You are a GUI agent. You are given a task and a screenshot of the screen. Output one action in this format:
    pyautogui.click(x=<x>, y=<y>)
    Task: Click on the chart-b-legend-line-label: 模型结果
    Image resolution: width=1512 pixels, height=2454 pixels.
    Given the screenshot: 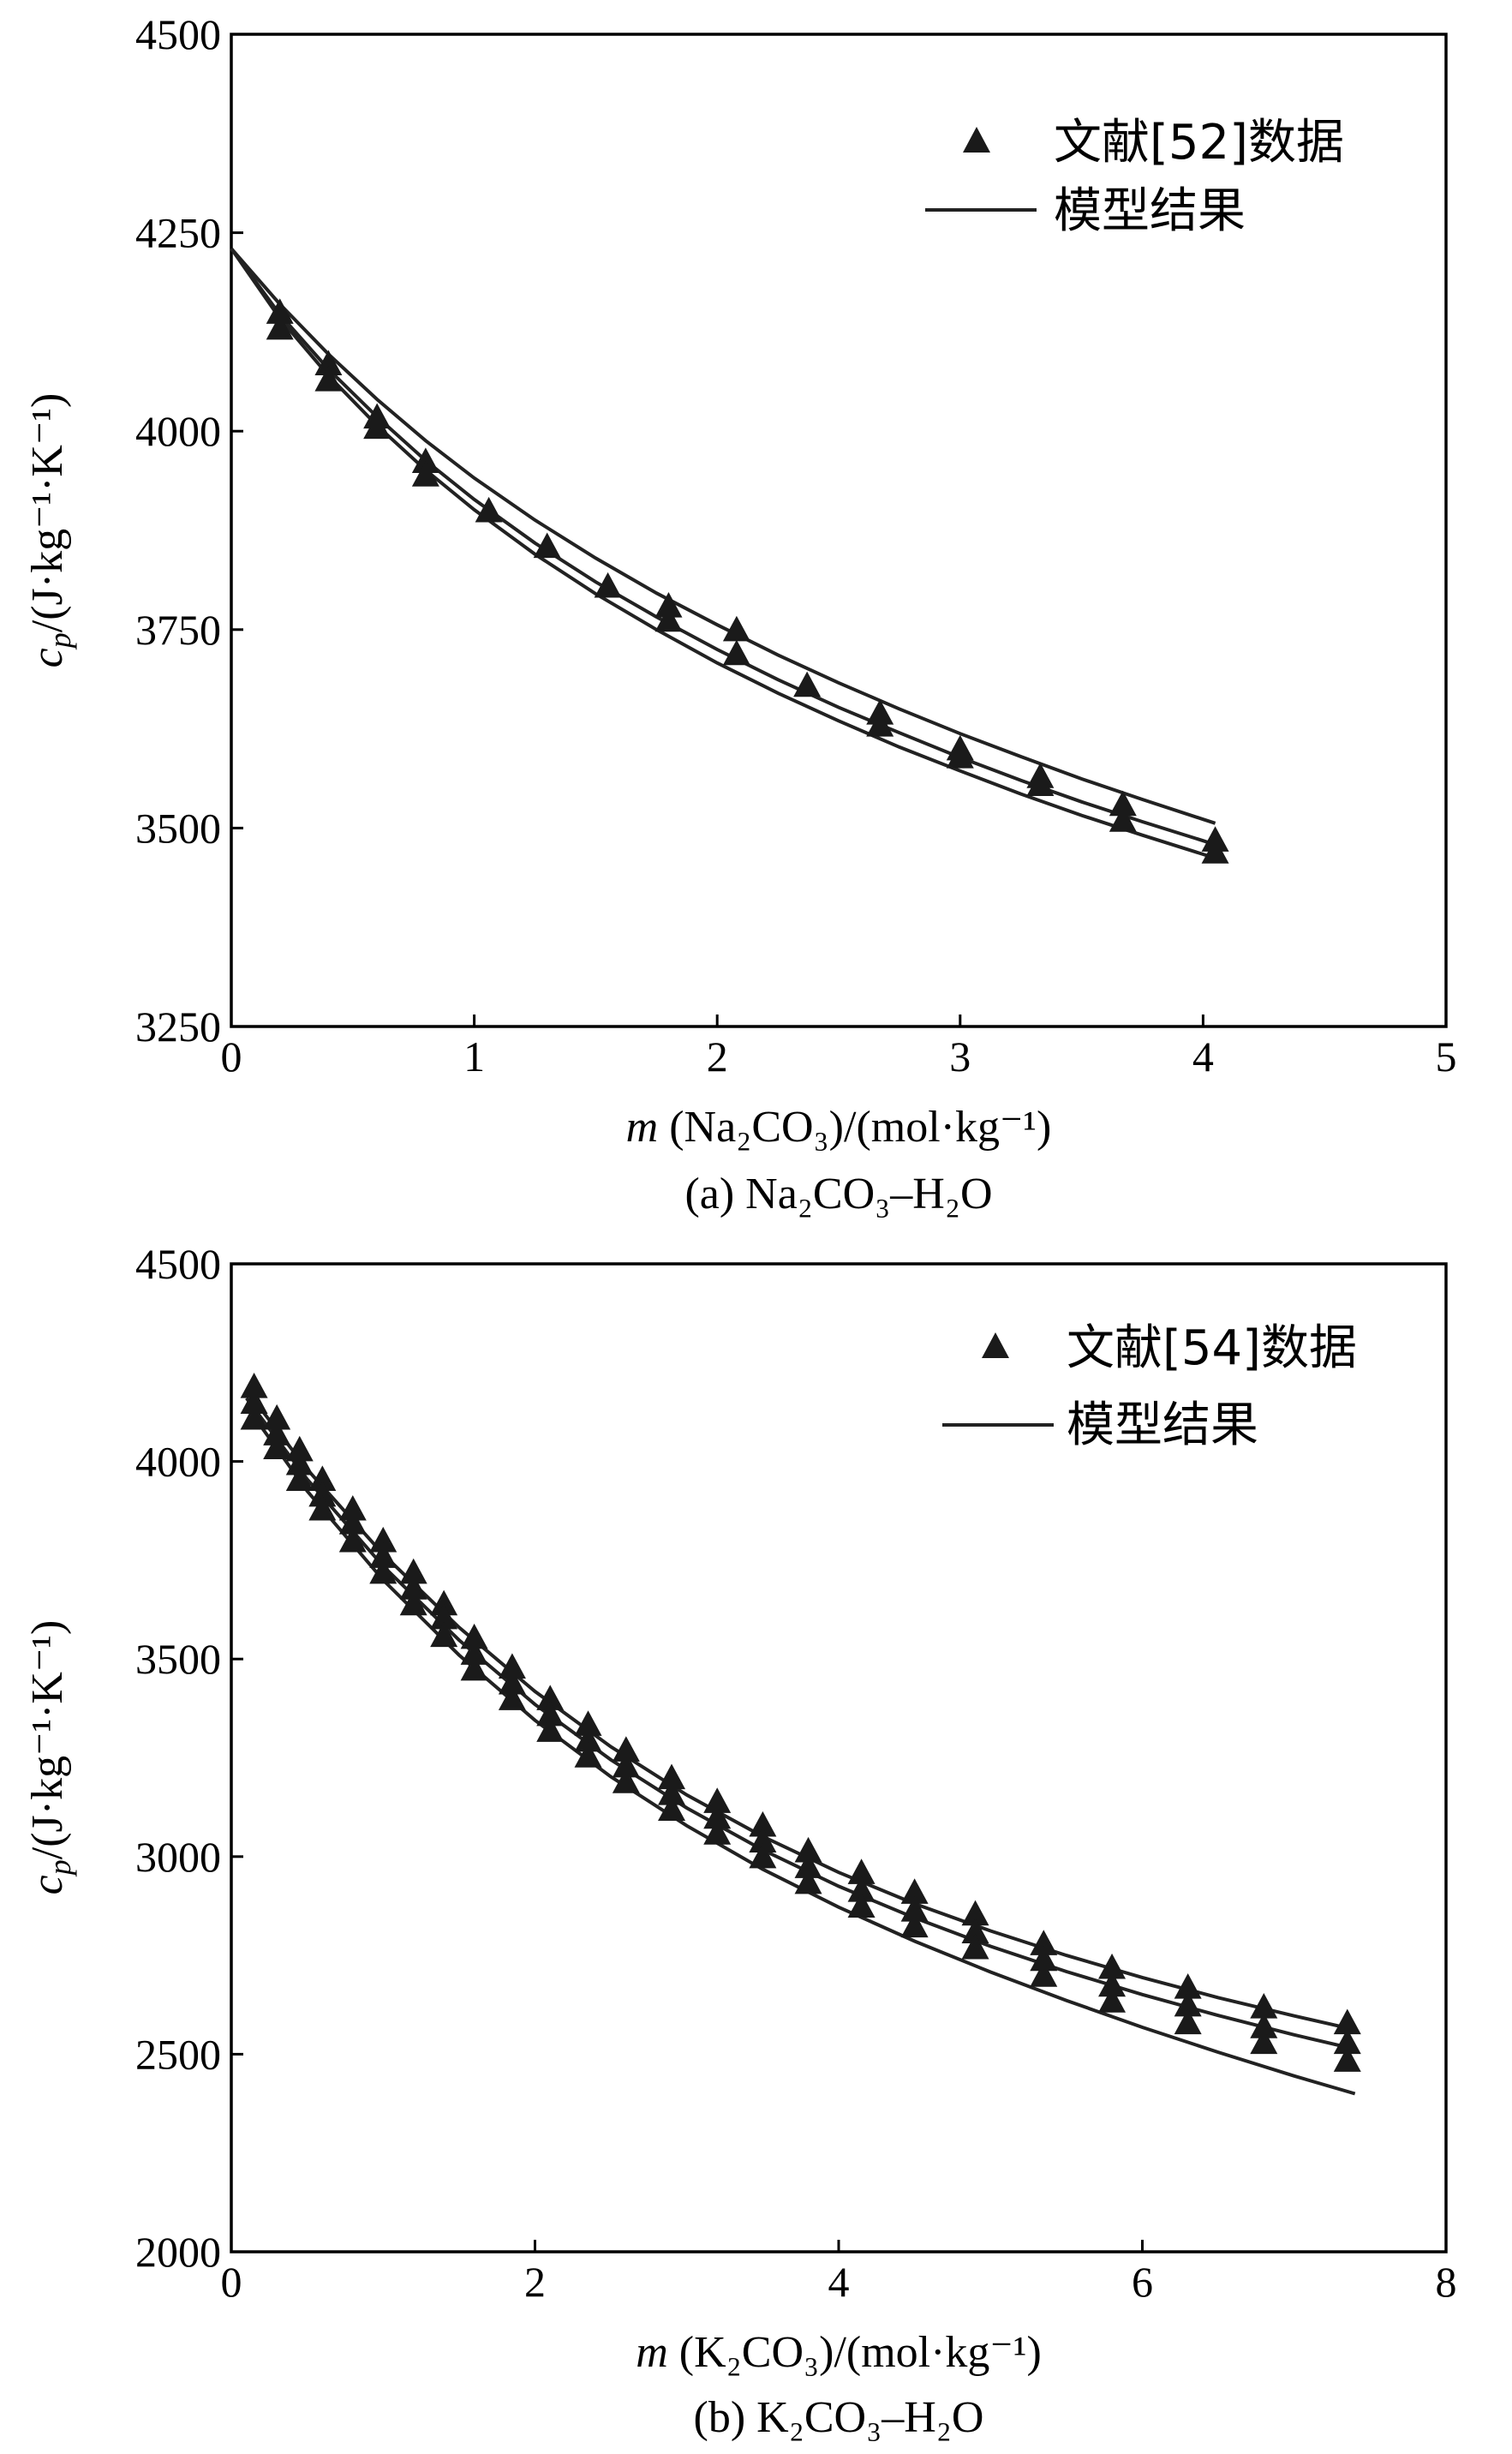 What is the action you would take?
    pyautogui.click(x=1162, y=1425)
    